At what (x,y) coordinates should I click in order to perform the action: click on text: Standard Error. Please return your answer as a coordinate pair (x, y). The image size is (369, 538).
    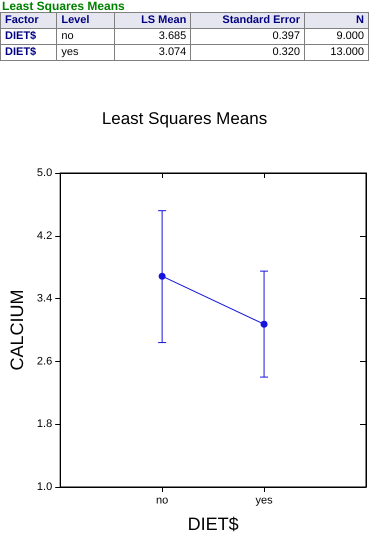
    Looking at the image, I should click on (247, 20).